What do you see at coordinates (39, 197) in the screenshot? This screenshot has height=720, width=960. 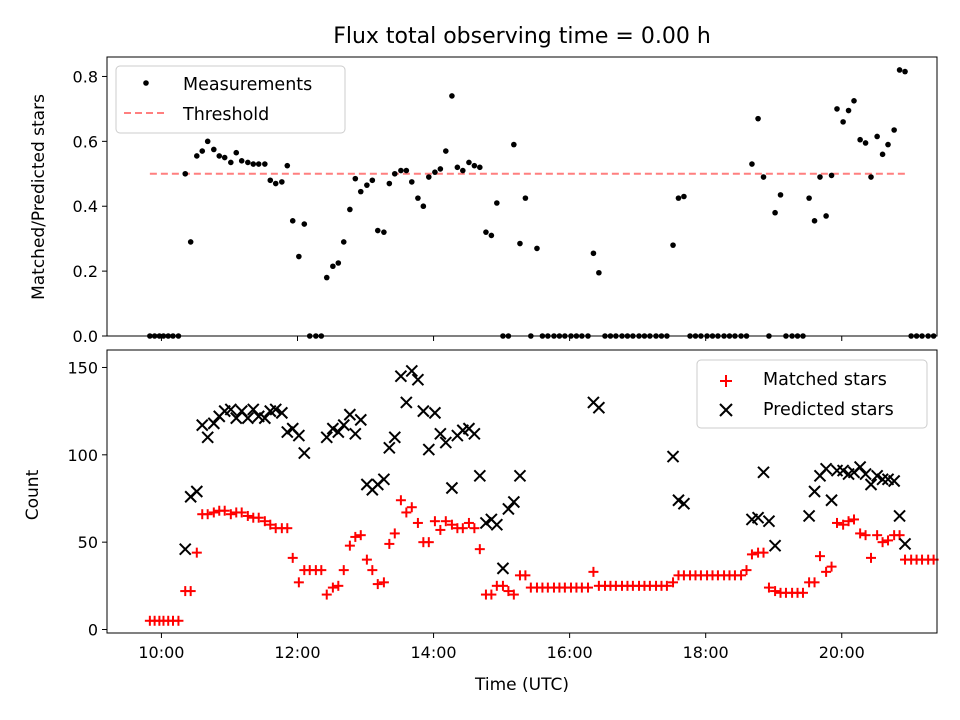 I see `top-y-axis-label: Matched/Predicted stars` at bounding box center [39, 197].